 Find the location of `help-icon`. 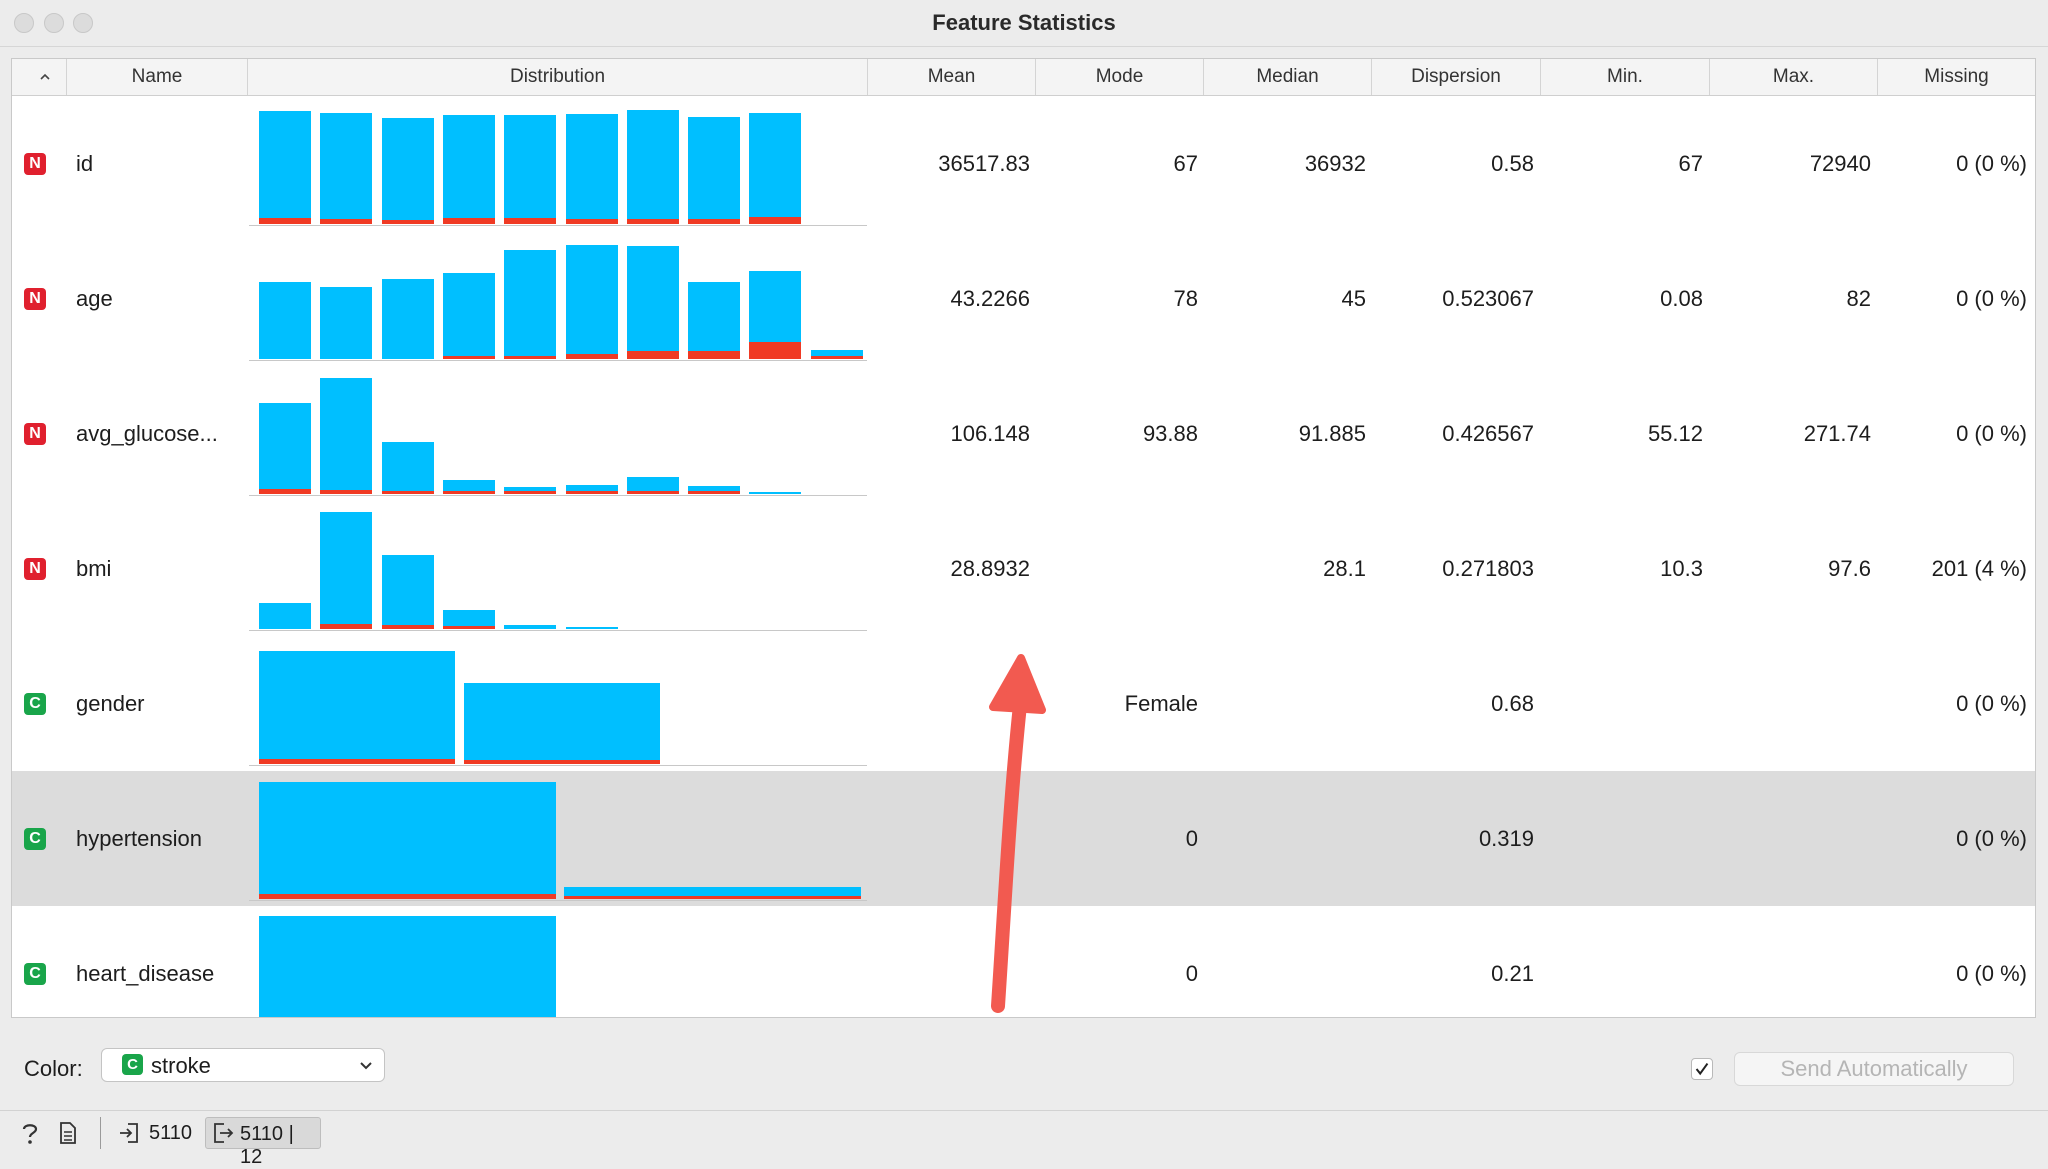

help-icon is located at coordinates (30, 1134).